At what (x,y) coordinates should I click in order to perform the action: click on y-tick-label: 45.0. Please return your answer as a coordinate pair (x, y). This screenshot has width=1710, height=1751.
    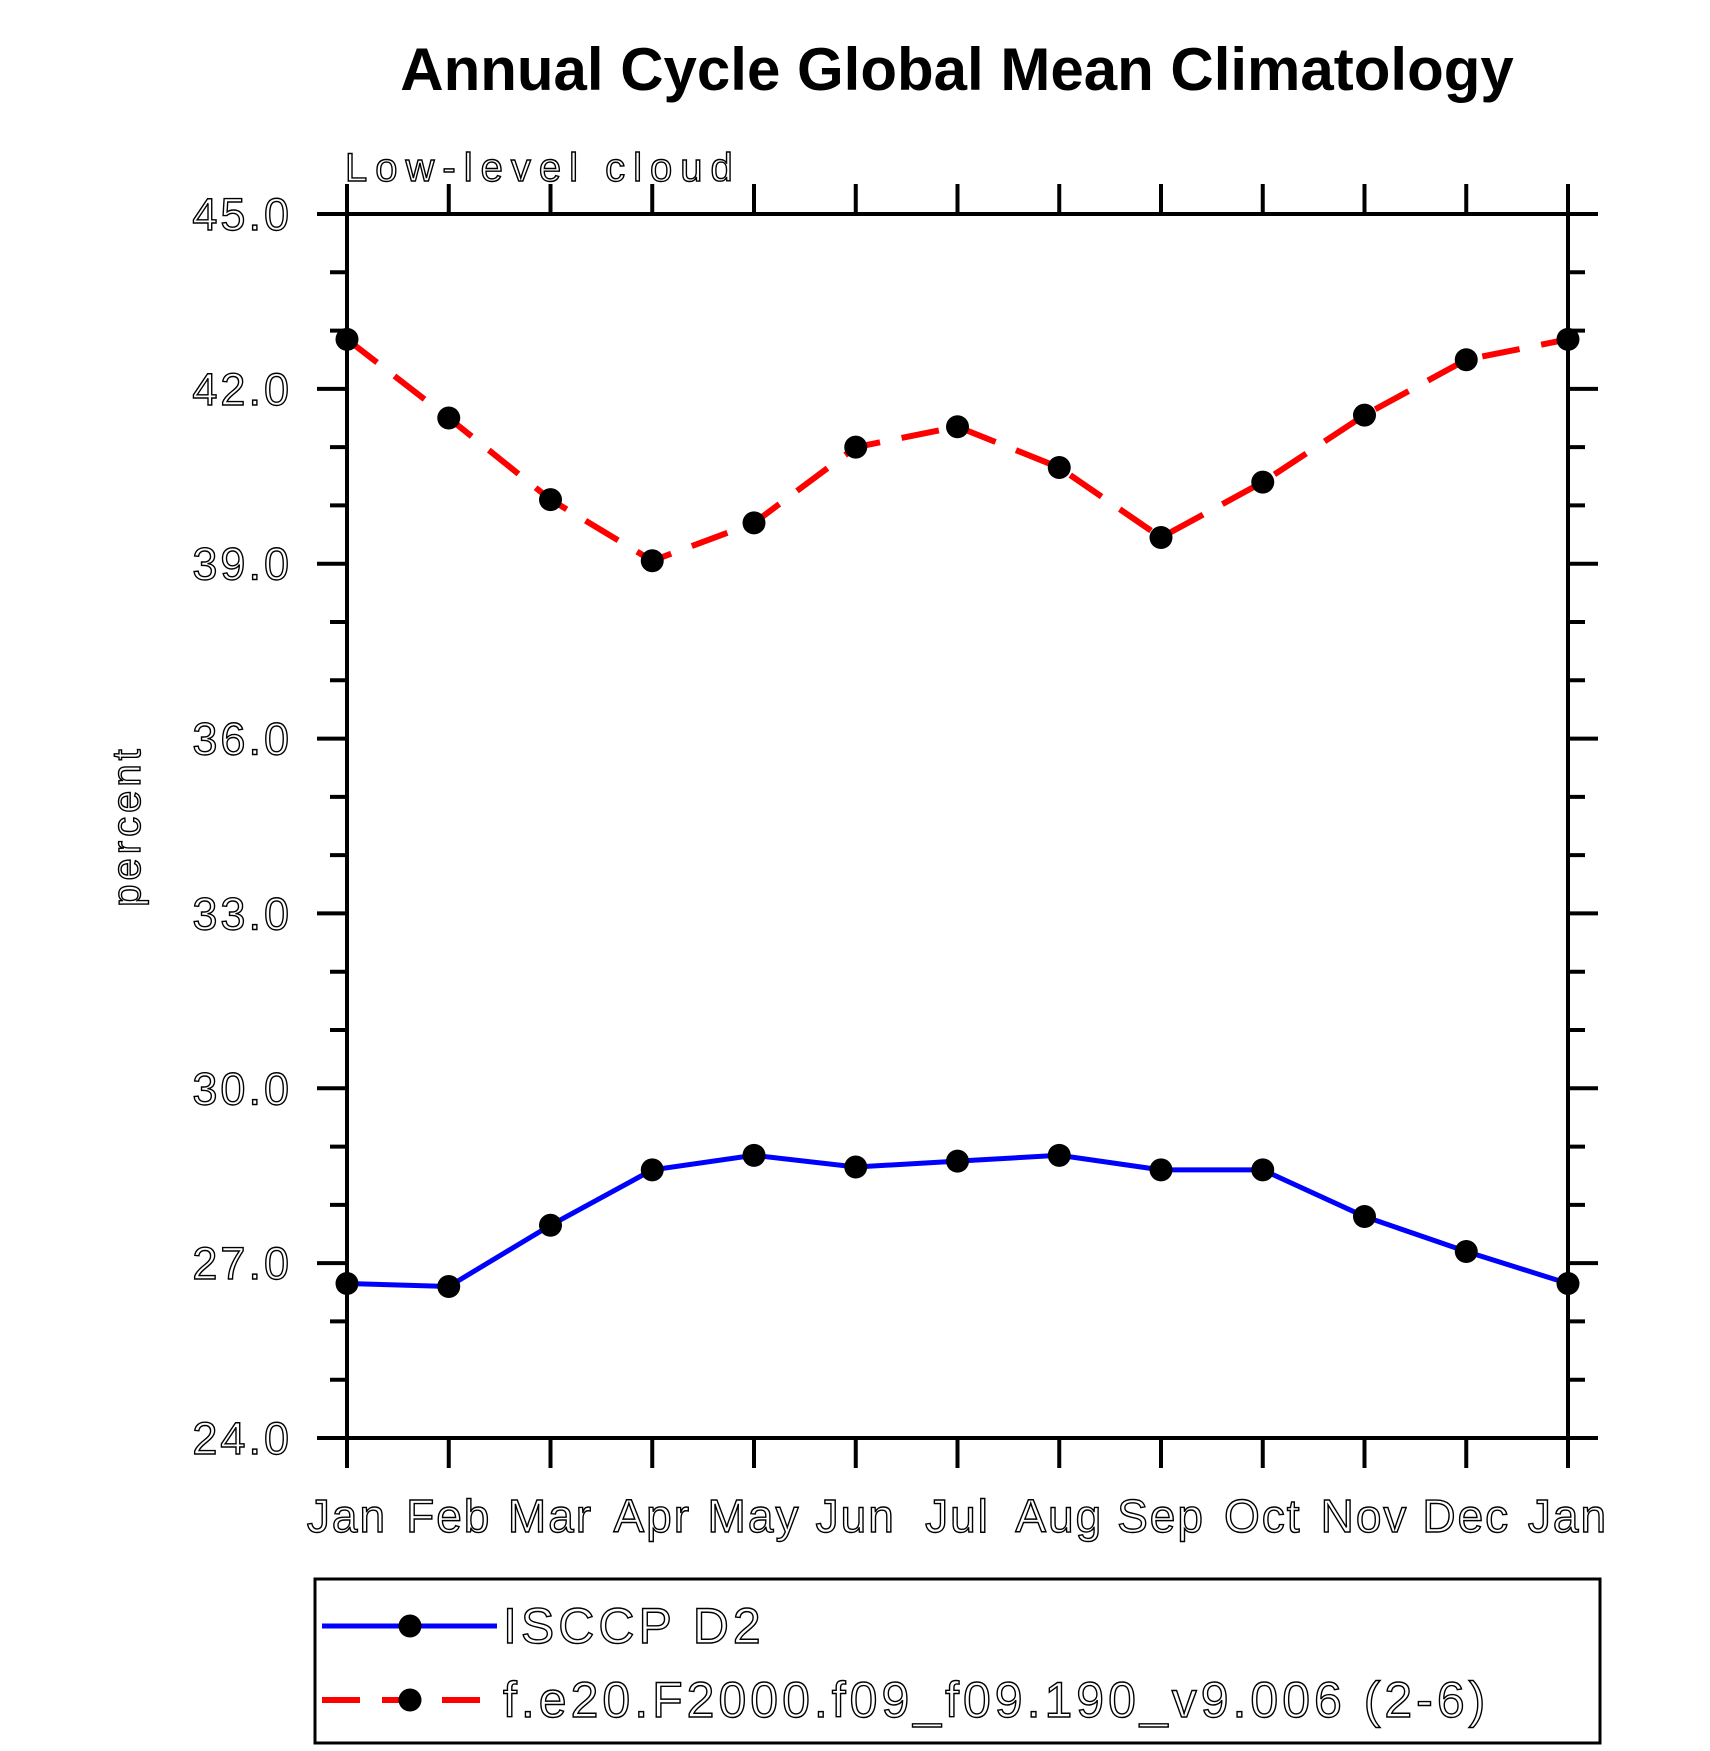
    Looking at the image, I should click on (242, 214).